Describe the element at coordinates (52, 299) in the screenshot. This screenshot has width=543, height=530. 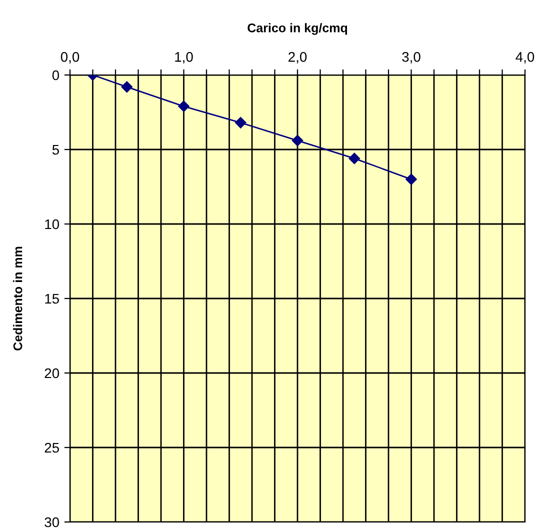
I see `y-tick-label: 15` at that location.